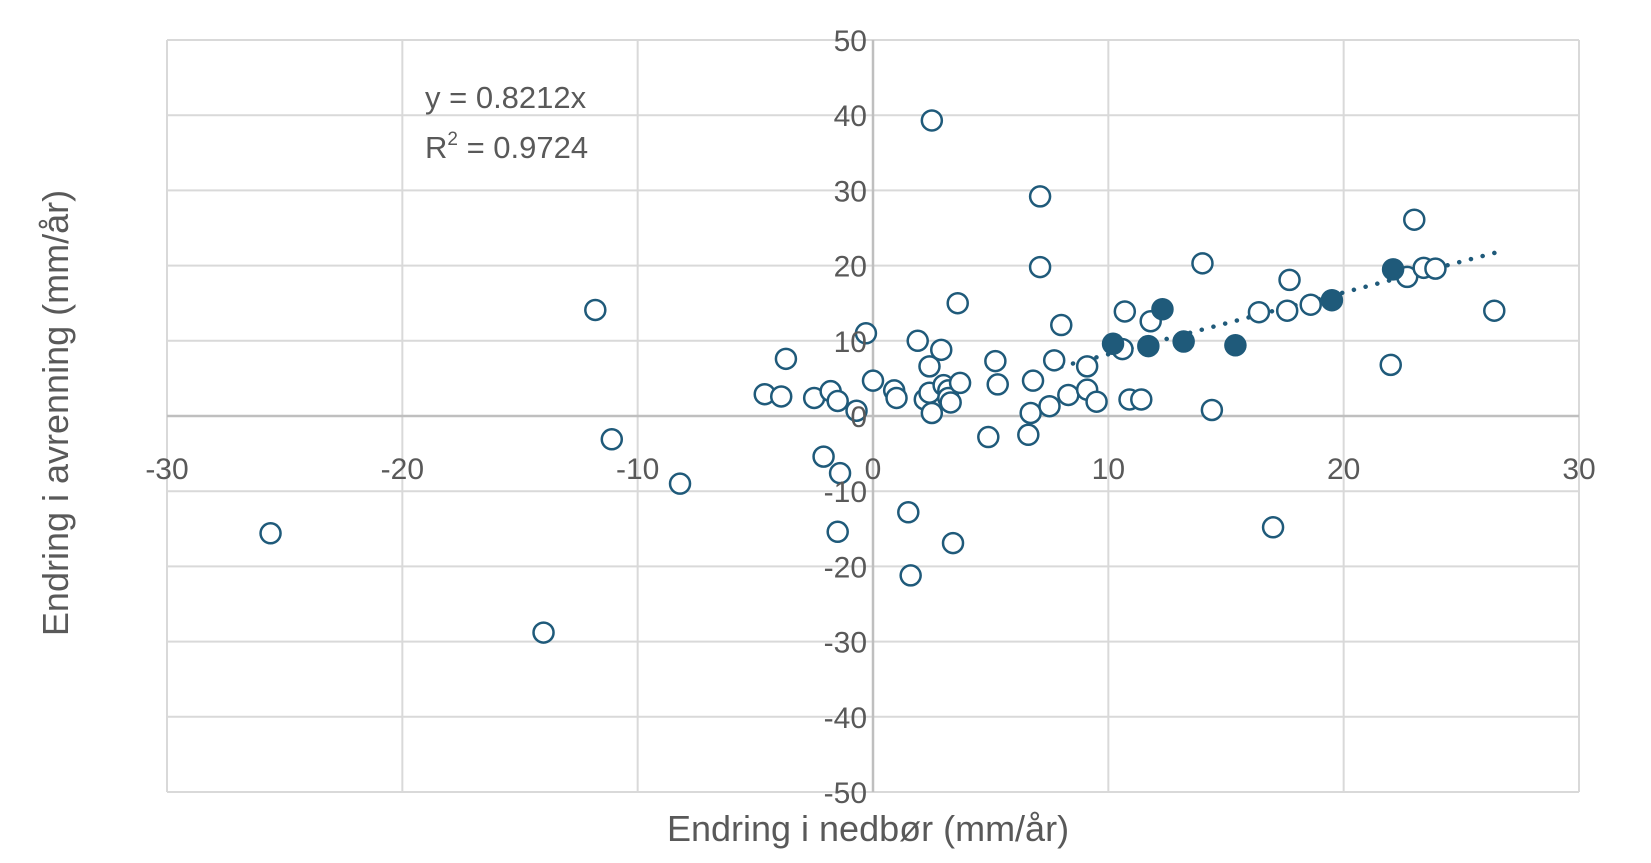 Image resolution: width=1651 pixels, height=863 pixels. What do you see at coordinates (523, 147) in the screenshot?
I see `r-squared-value: = 0.9724` at bounding box center [523, 147].